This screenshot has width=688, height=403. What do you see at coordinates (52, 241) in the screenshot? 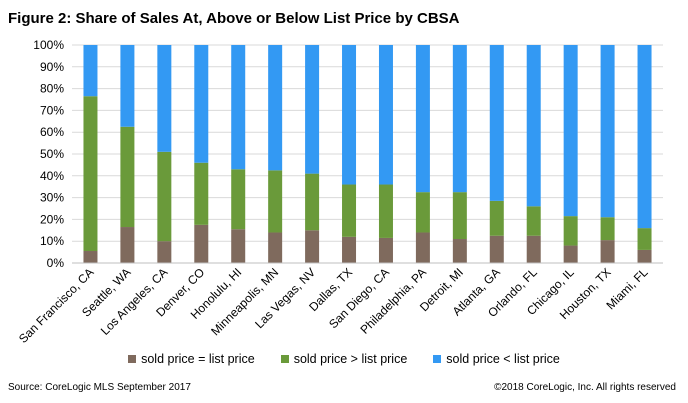
I see `y-tick-label: 10%` at bounding box center [52, 241].